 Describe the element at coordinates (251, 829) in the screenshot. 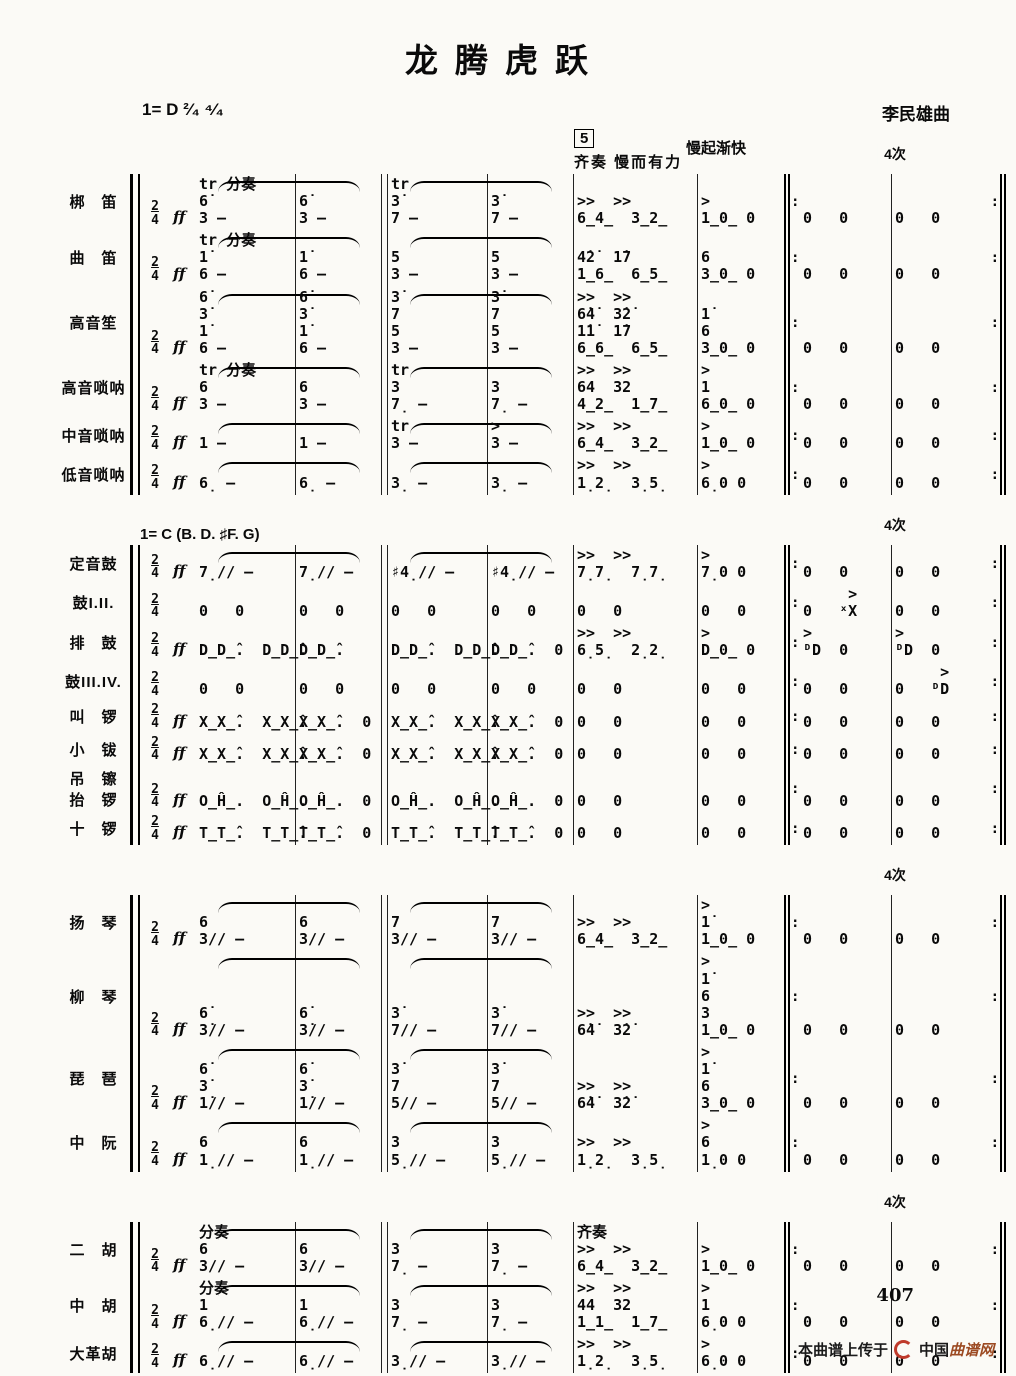

I see `measure-1: T̲T̲̂. T̲T̲̂.` at that location.